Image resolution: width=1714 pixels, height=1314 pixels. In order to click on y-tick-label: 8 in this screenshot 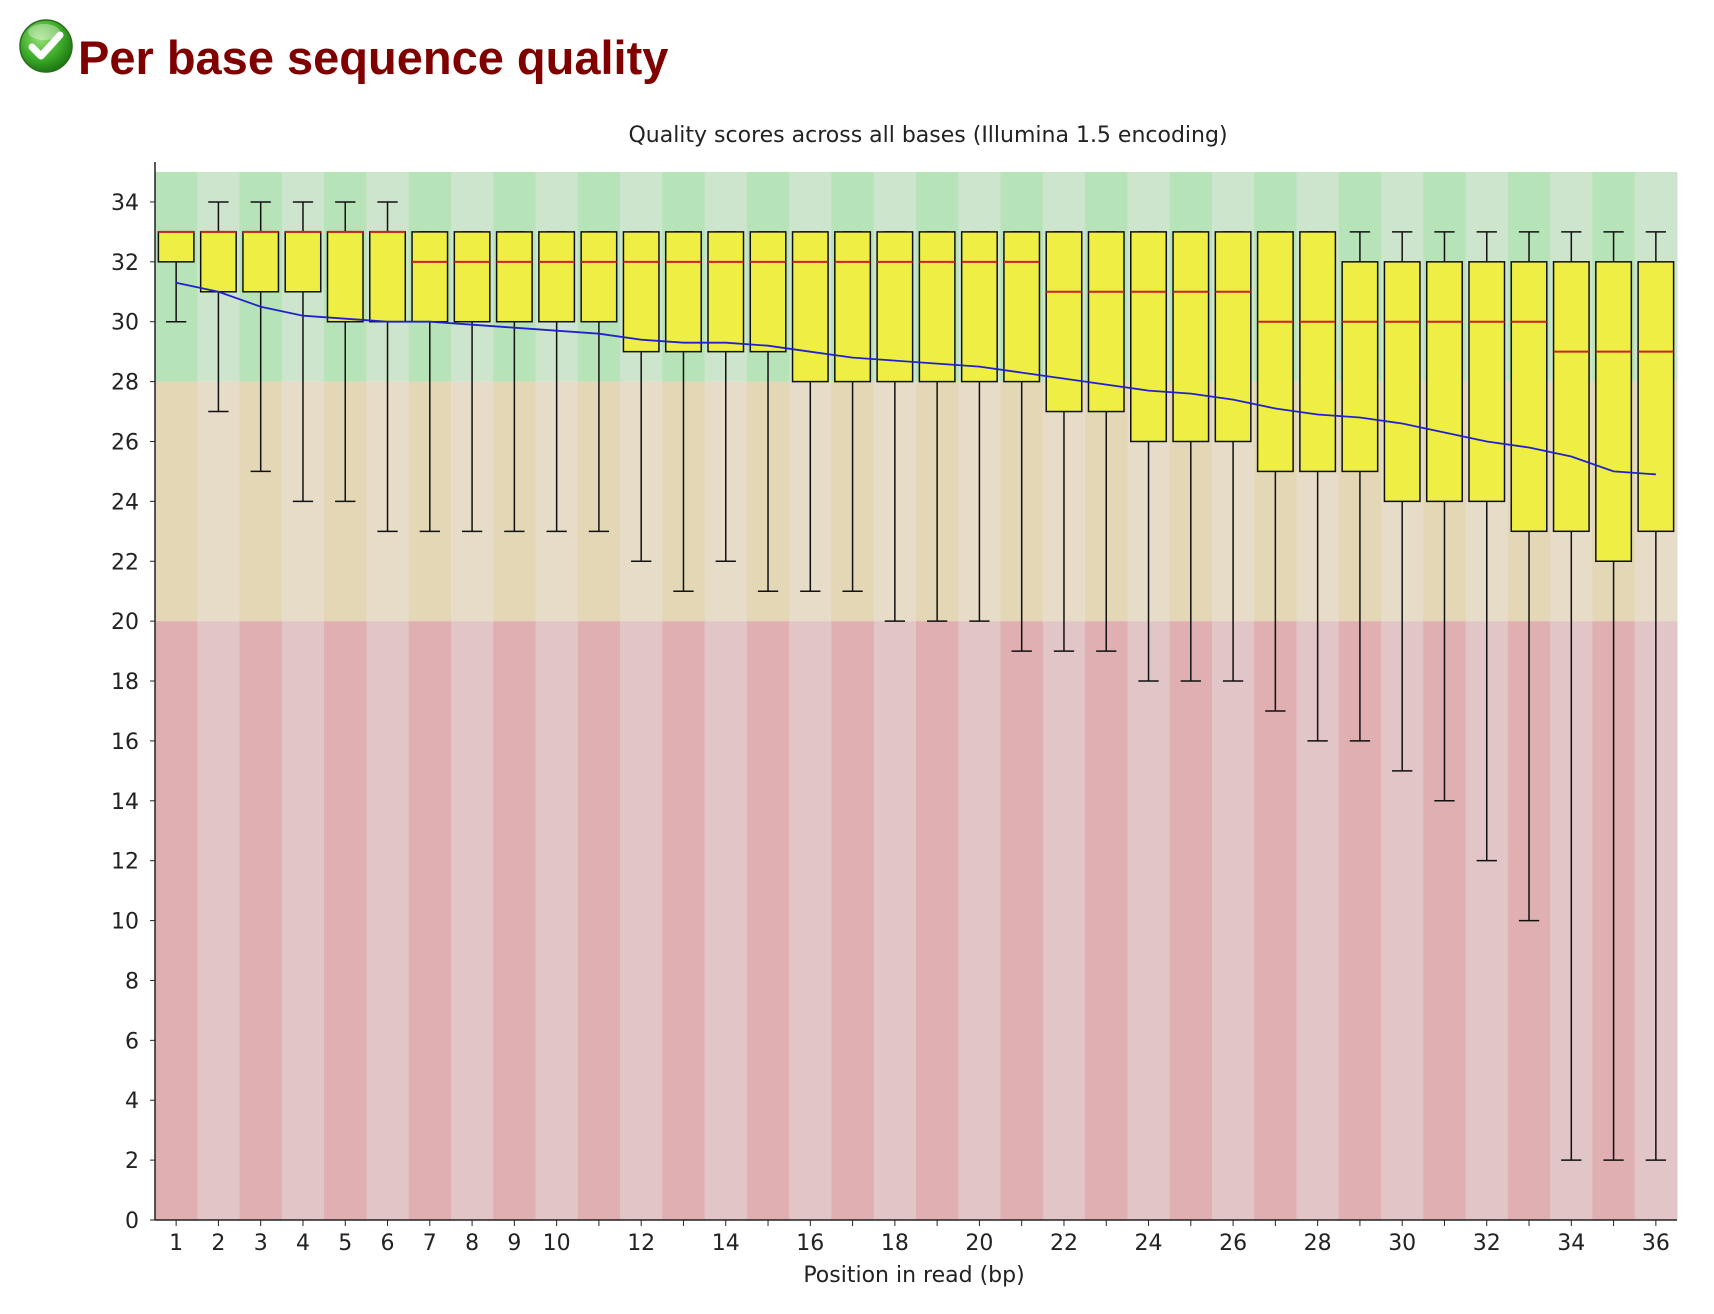, I will do `click(132, 981)`.